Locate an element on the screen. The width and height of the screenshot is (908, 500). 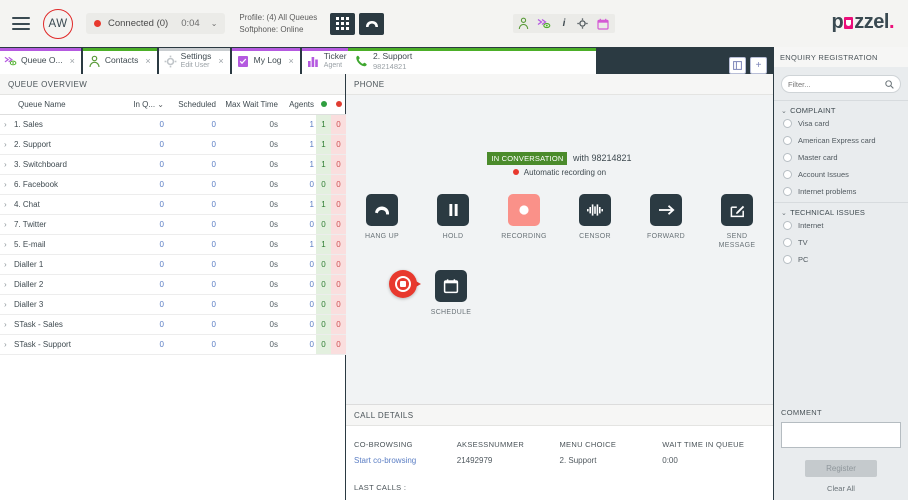
queue-name-cell: › 3. Switchboard is located at coordinates (64, 164).